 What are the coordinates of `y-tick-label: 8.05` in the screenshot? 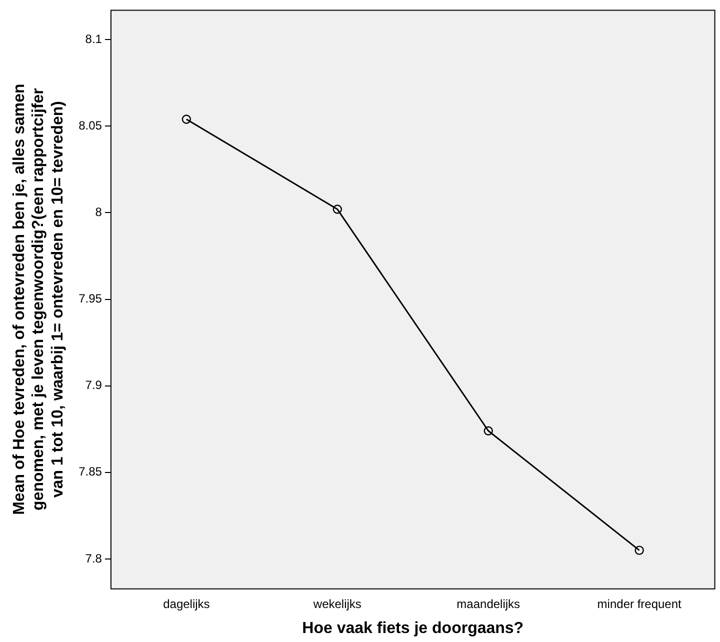 It's located at (90, 125).